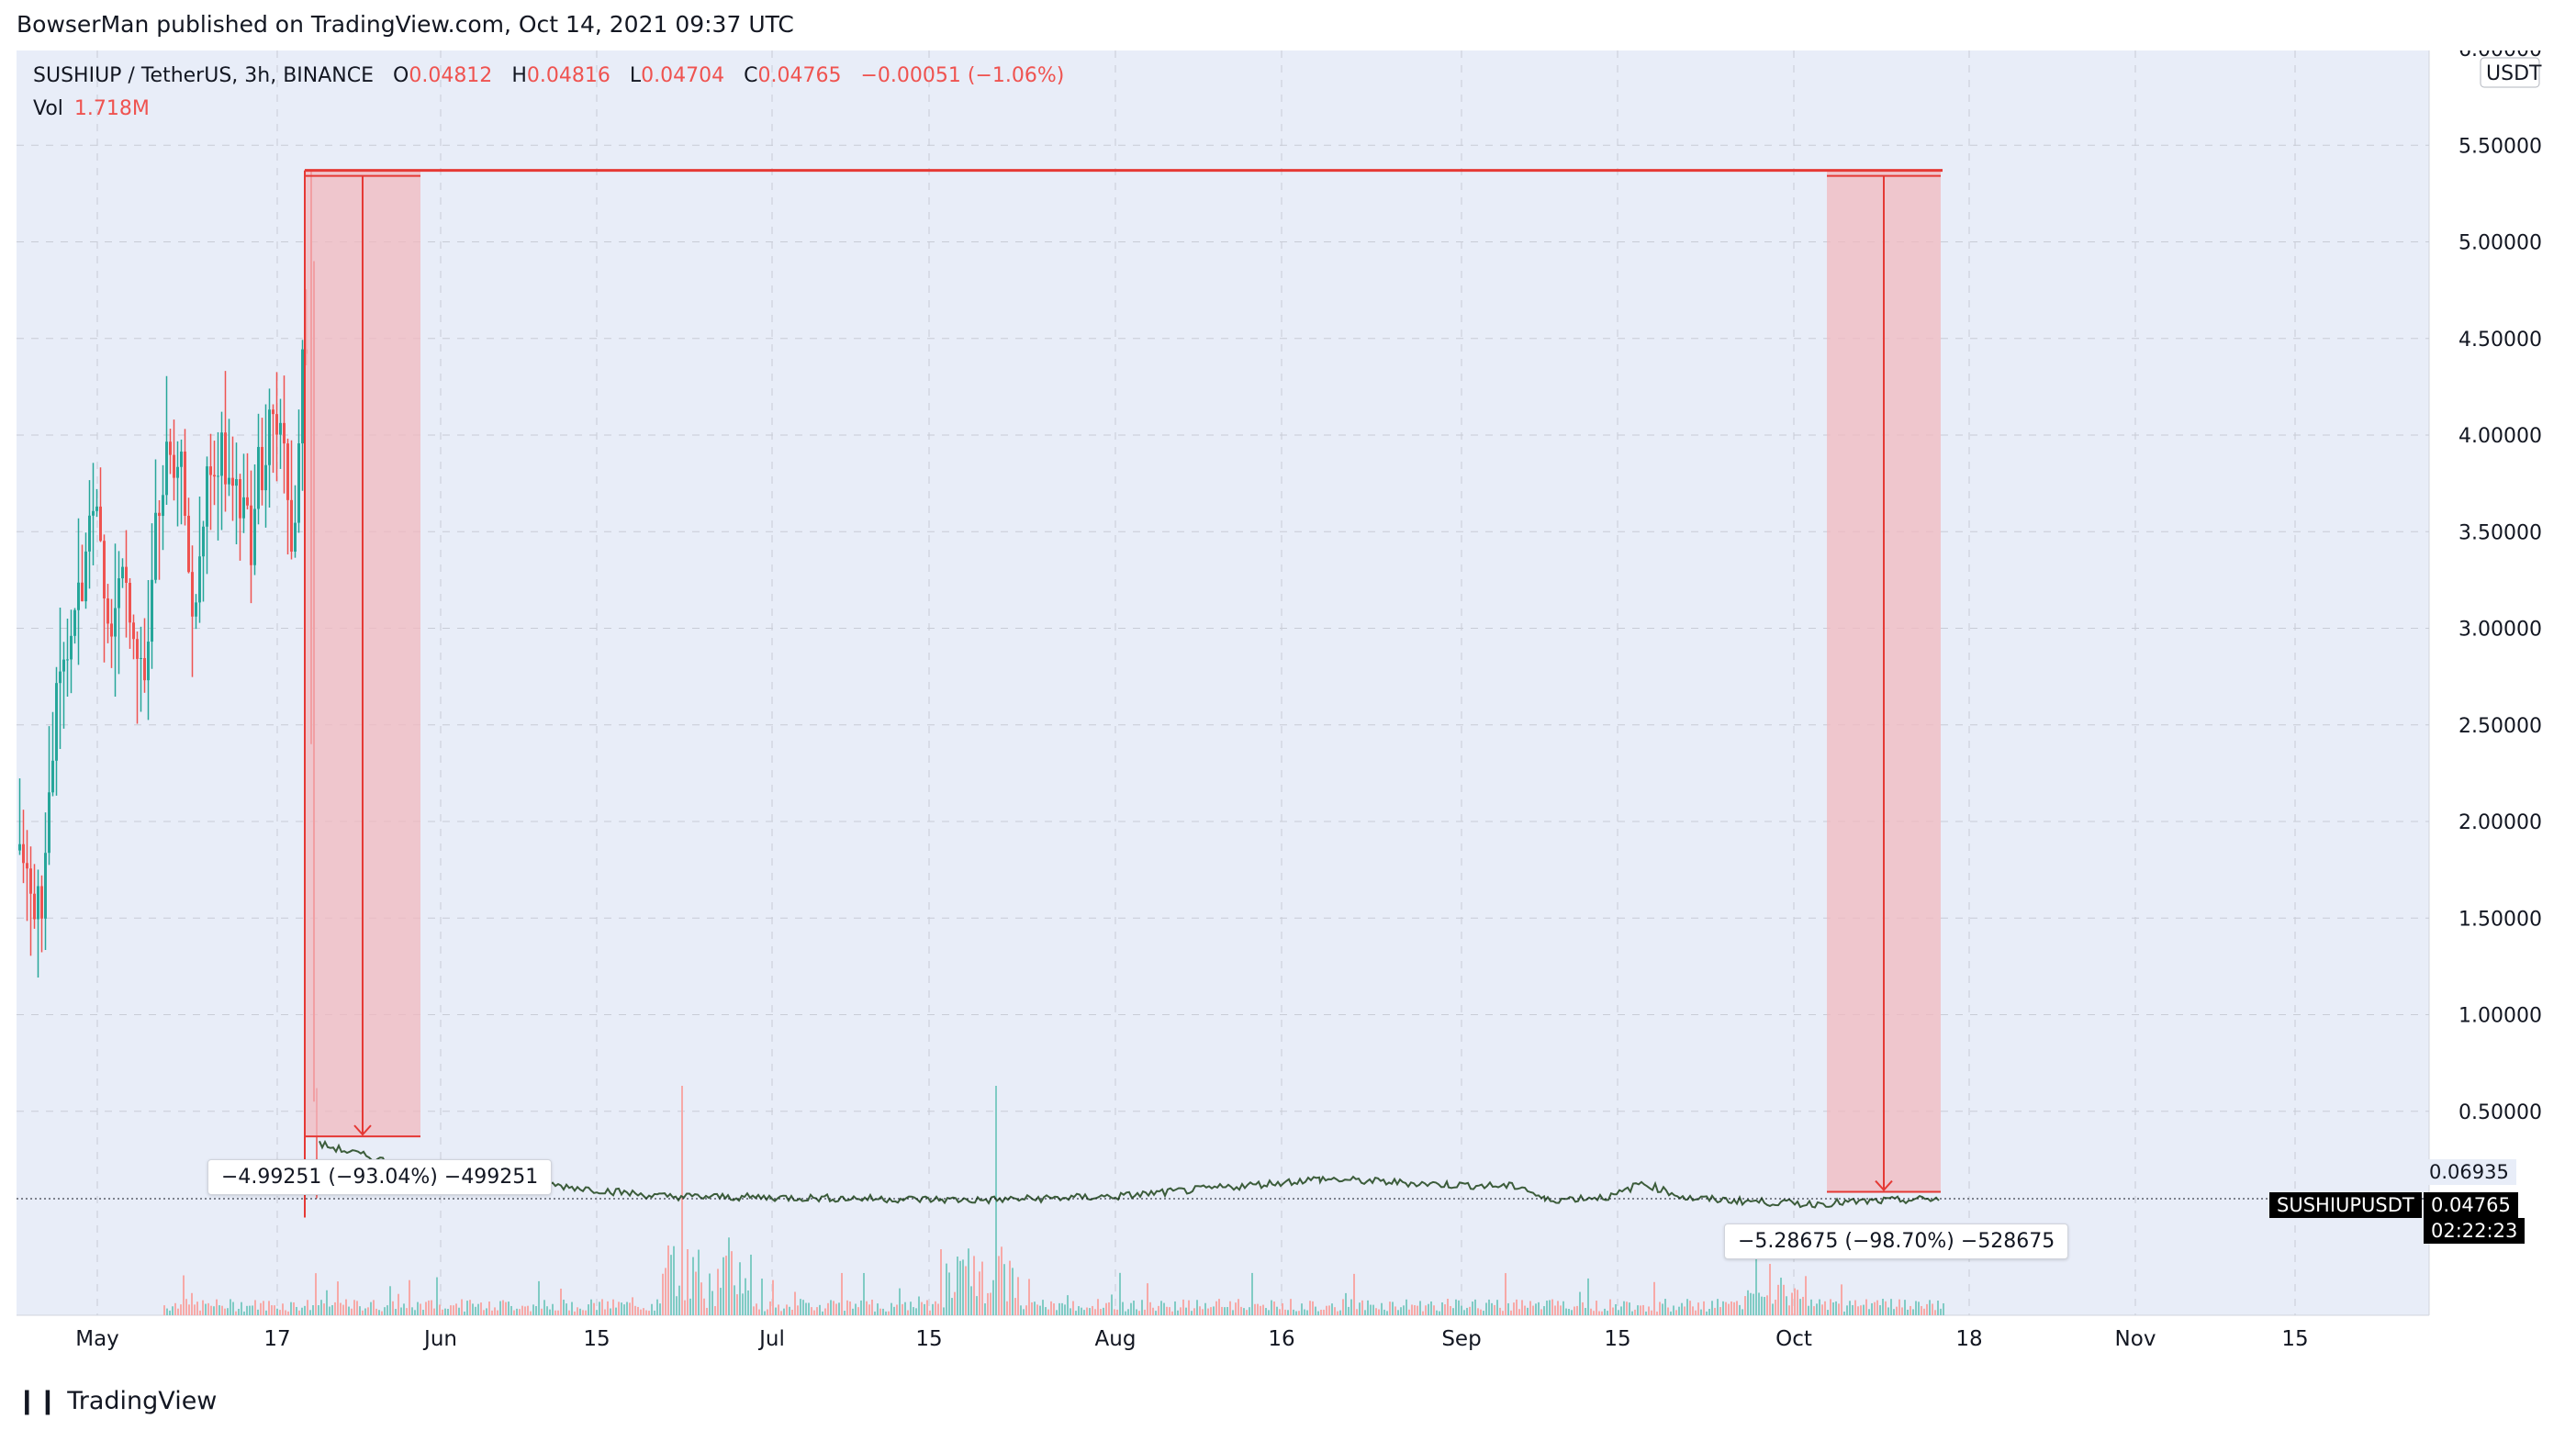 The height and width of the screenshot is (1430, 2576). I want to click on measure-label-2: −5.28675 (−98.70%) −528675, so click(1896, 1241).